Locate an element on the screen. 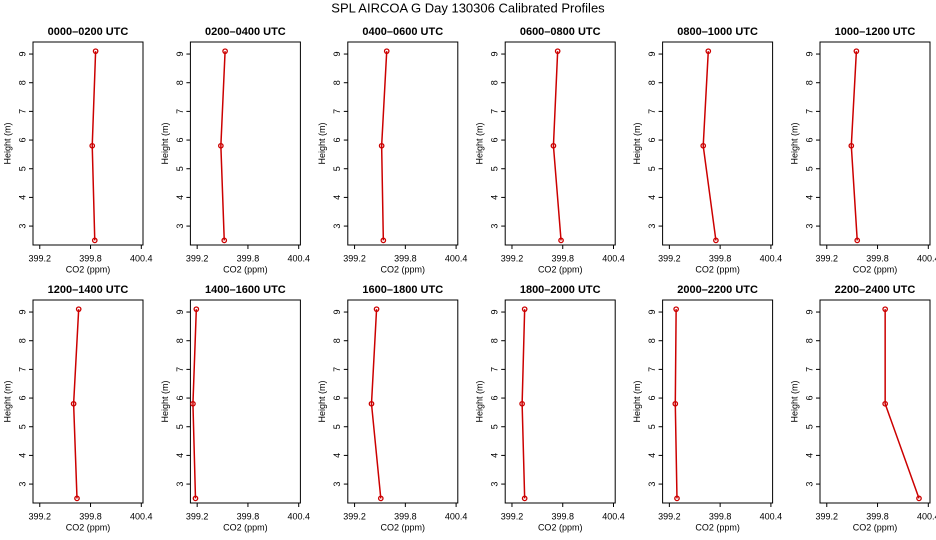  panel-title: 1800–2000 UTC is located at coordinates (560, 290).